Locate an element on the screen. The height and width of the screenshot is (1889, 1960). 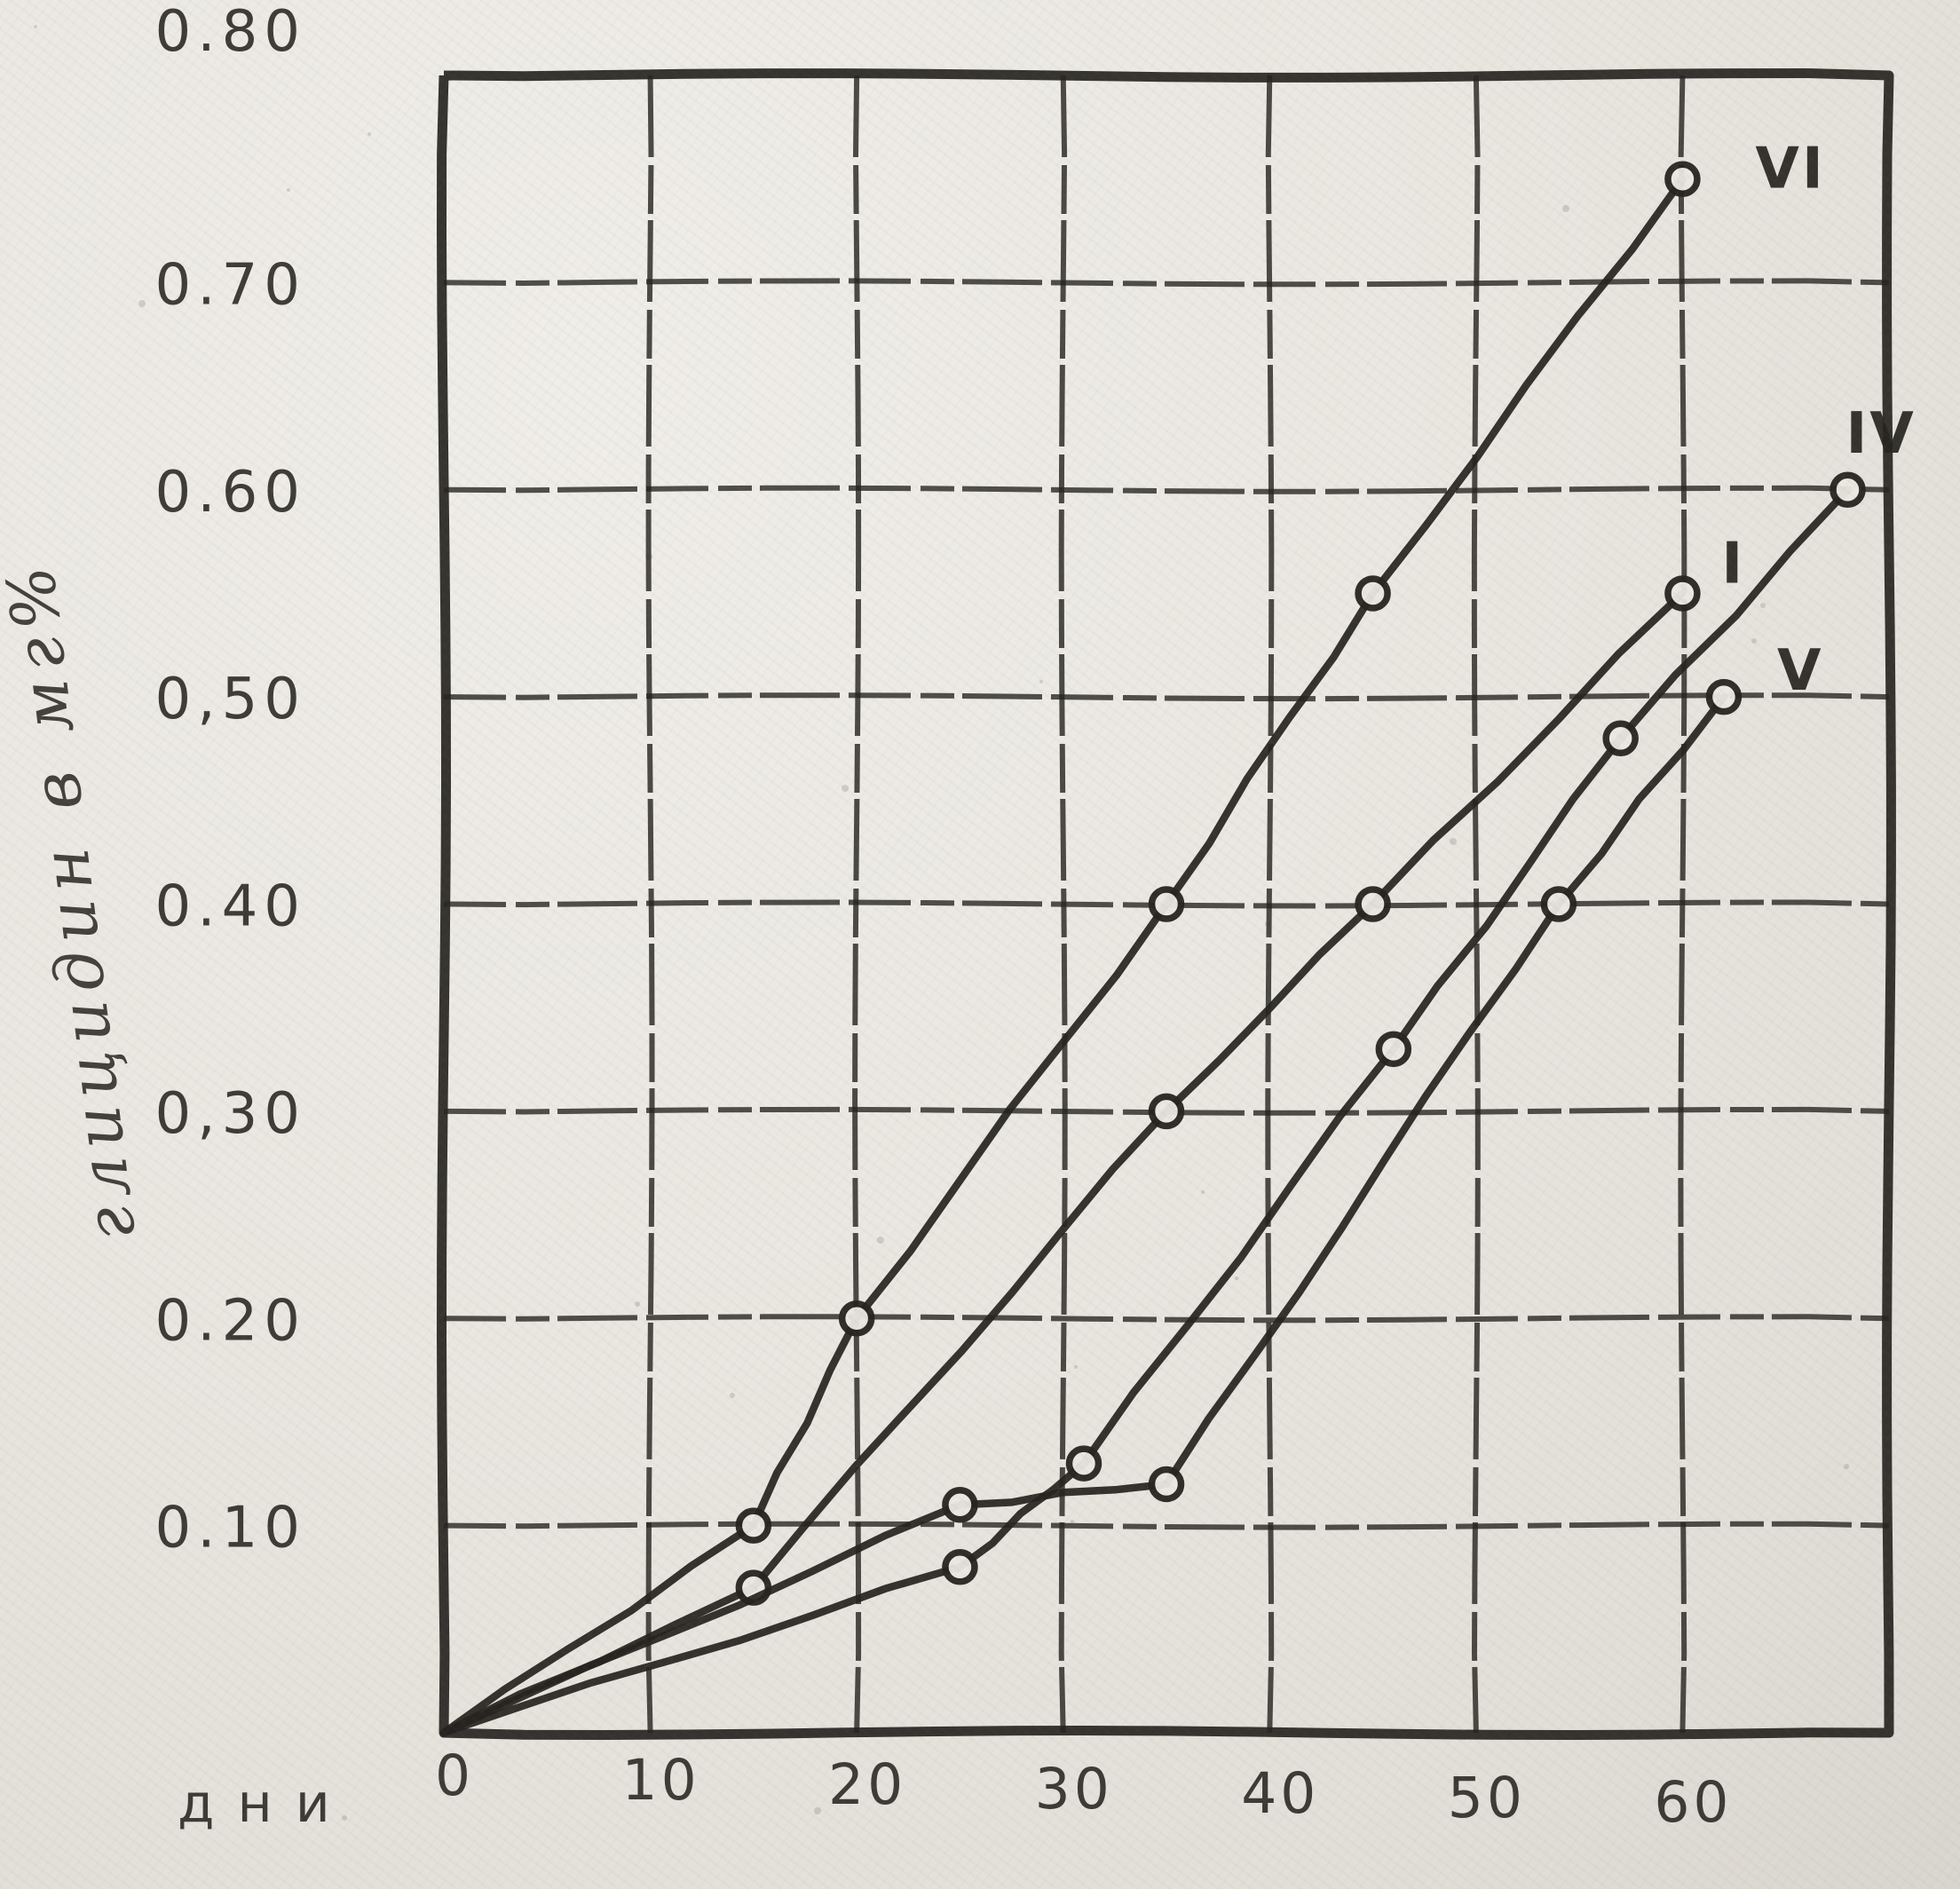
x-tick-labels: 0 10 20 30 40 50 60 is located at coordinates (1083, 1789).